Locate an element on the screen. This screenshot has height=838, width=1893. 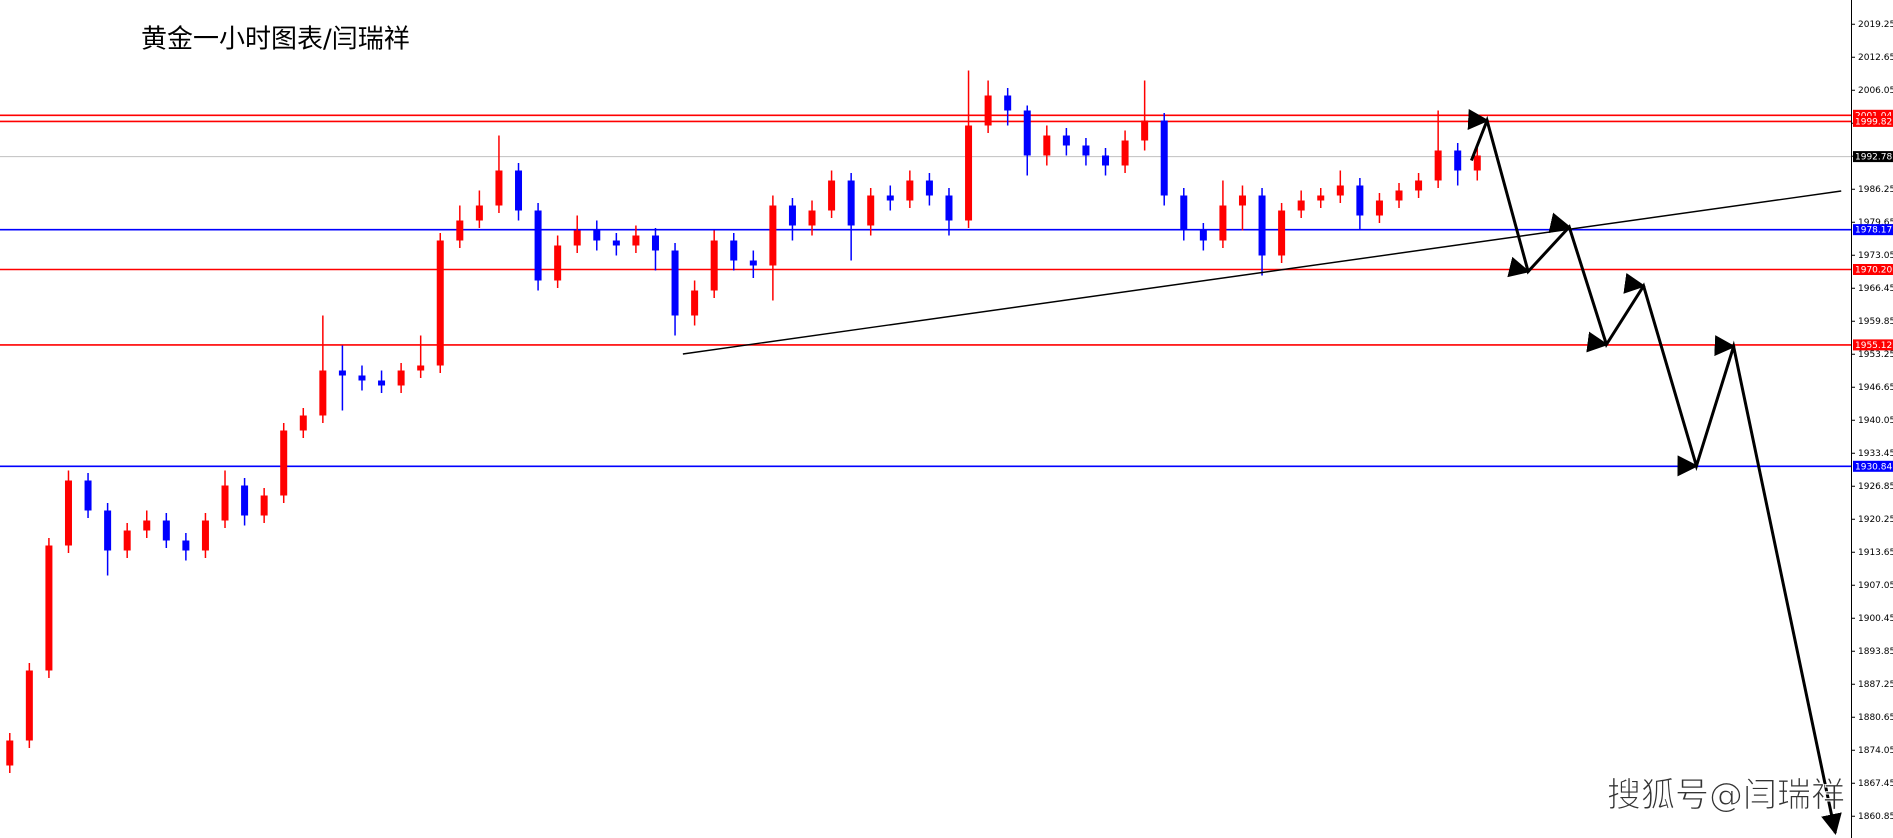
level-label: 1992.78 is located at coordinates (1873, 158).